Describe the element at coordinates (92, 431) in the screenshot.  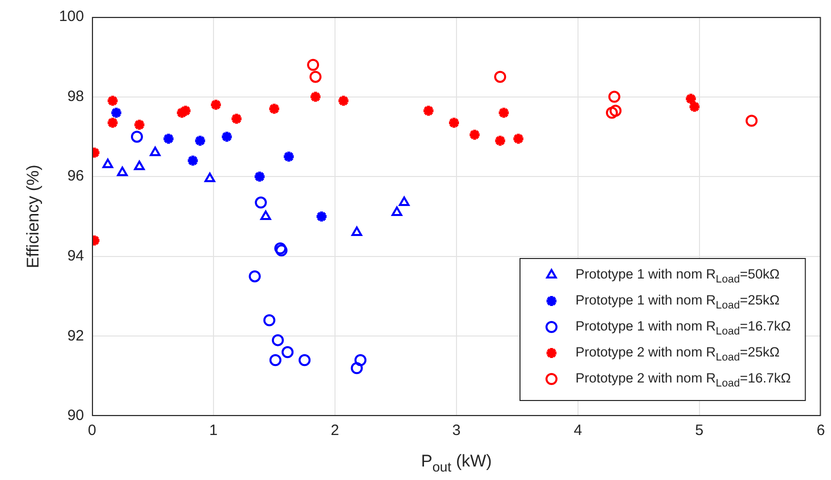
I see `x-tick-label: 0` at that location.